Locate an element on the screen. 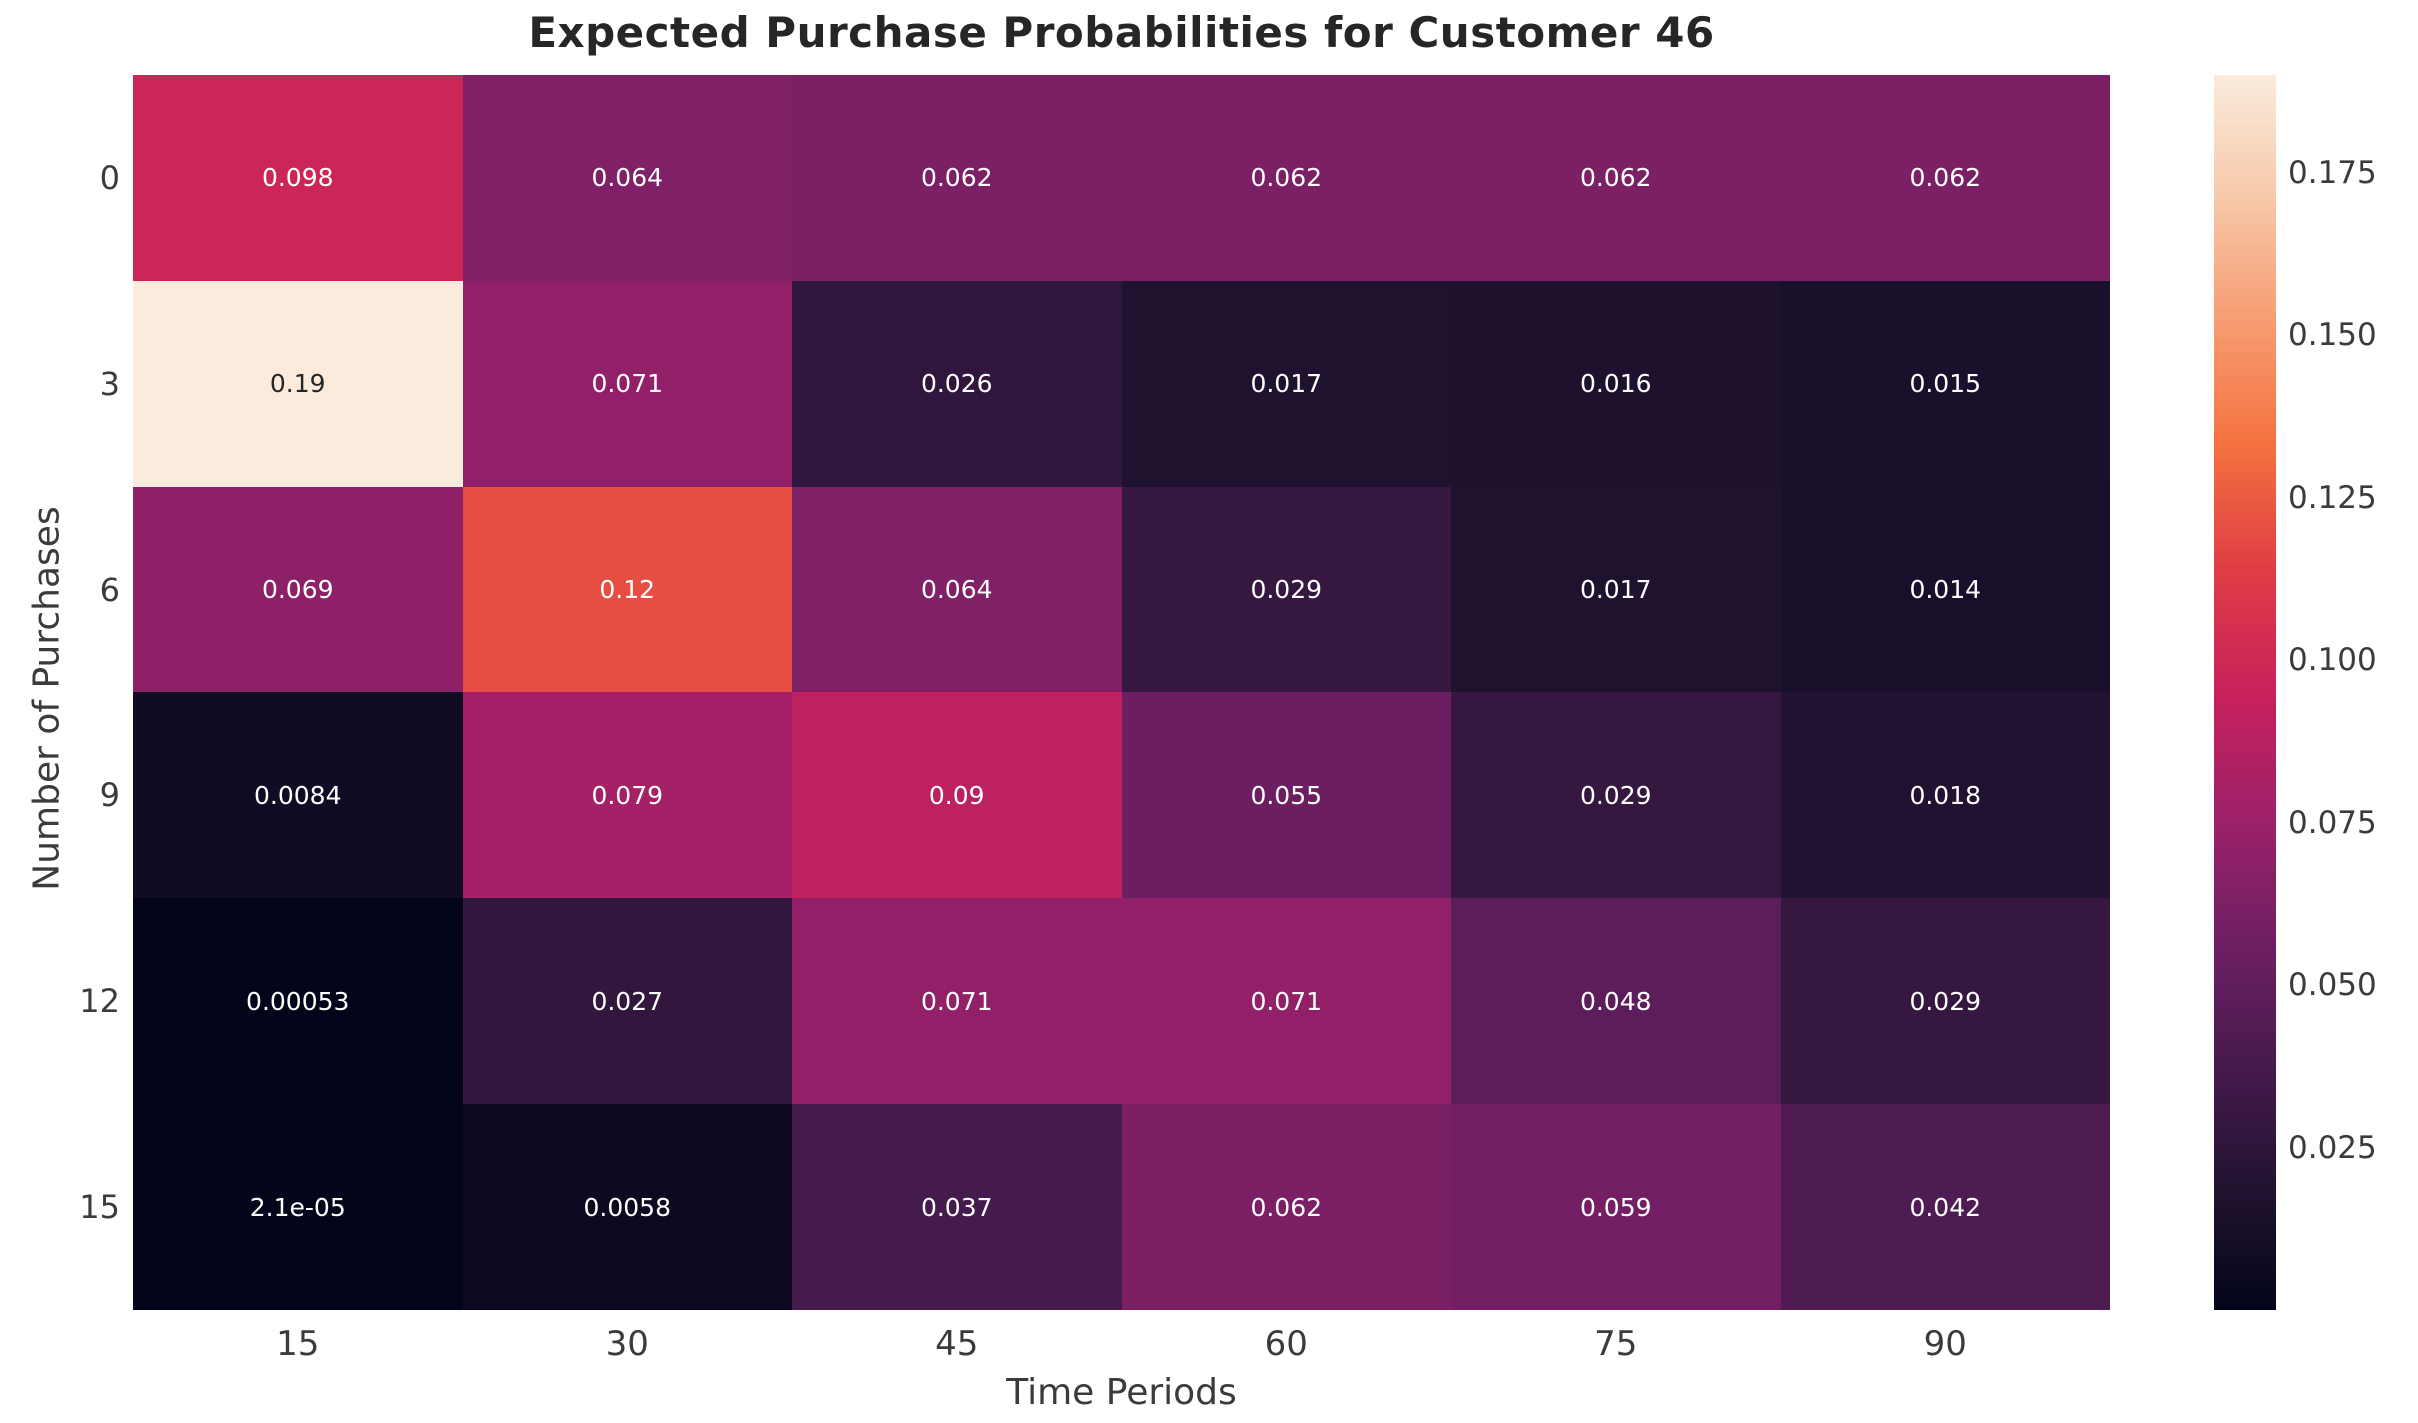  cell-value: 0.0084 is located at coordinates (298, 795).